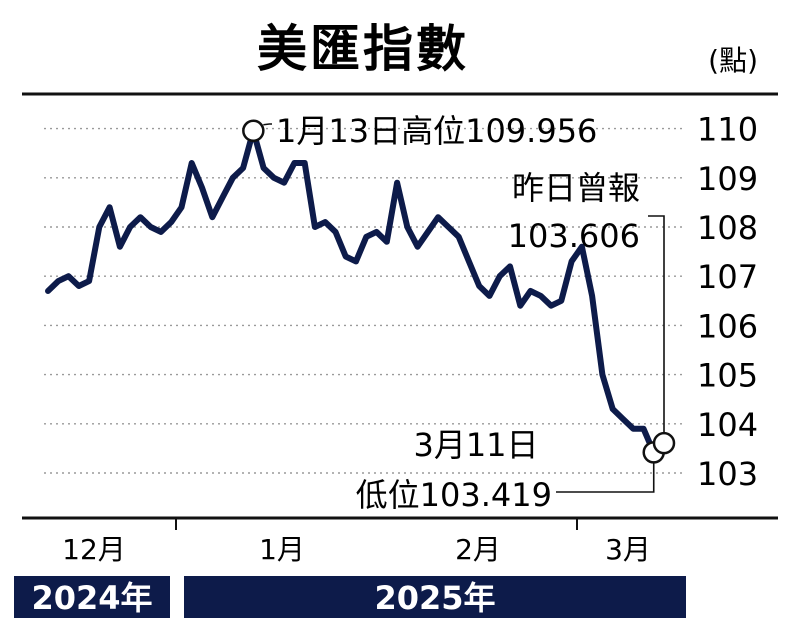 The image size is (800, 642). What do you see at coordinates (727, 277) in the screenshot?
I see `y-tick-label: 107` at bounding box center [727, 277].